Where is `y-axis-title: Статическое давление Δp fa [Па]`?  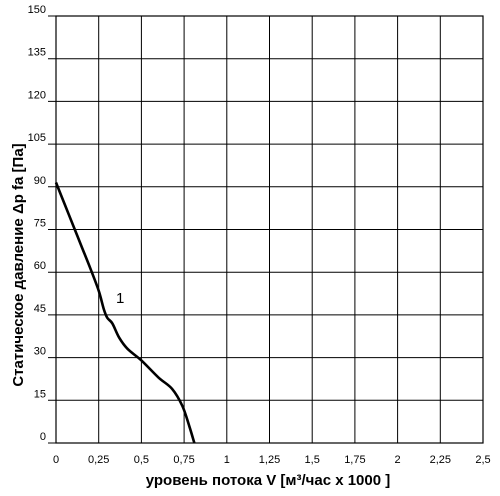 y-axis-title: Статическое давление Δp fa [Па] is located at coordinates (18, 264).